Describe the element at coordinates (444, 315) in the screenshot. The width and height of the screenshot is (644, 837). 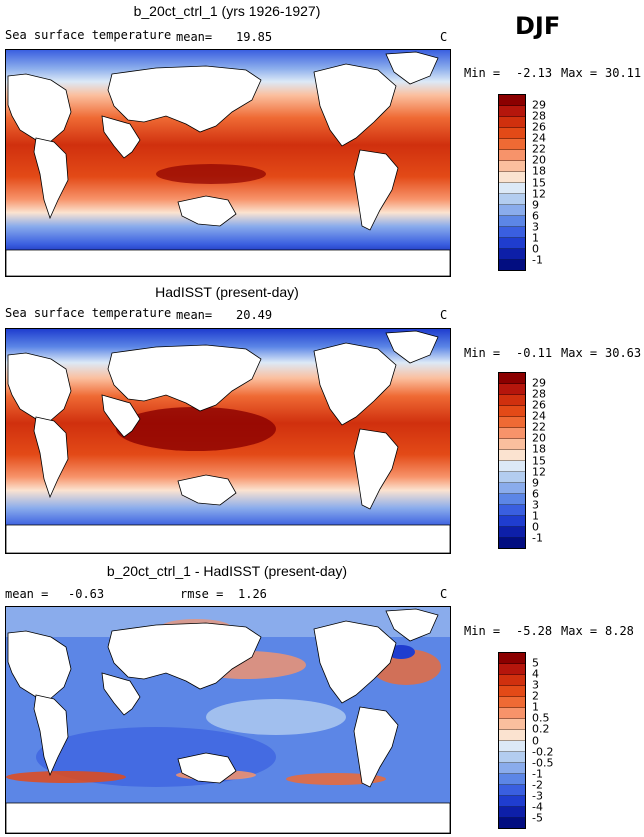
I see `panel2-unit: C` at that location.